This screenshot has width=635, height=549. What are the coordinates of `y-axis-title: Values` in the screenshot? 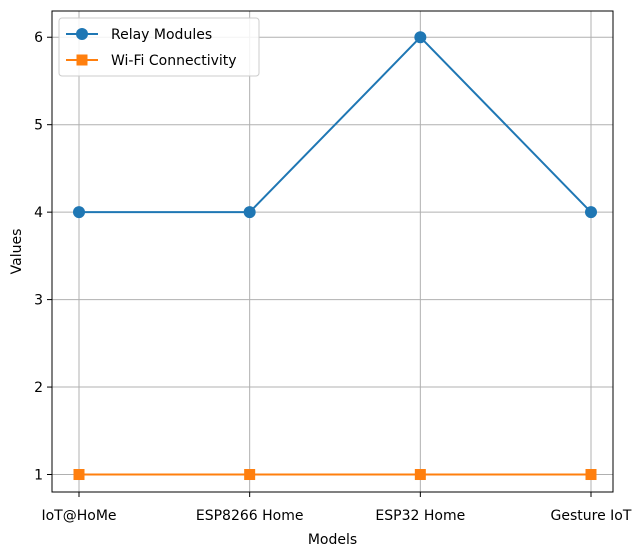 It's located at (17, 252).